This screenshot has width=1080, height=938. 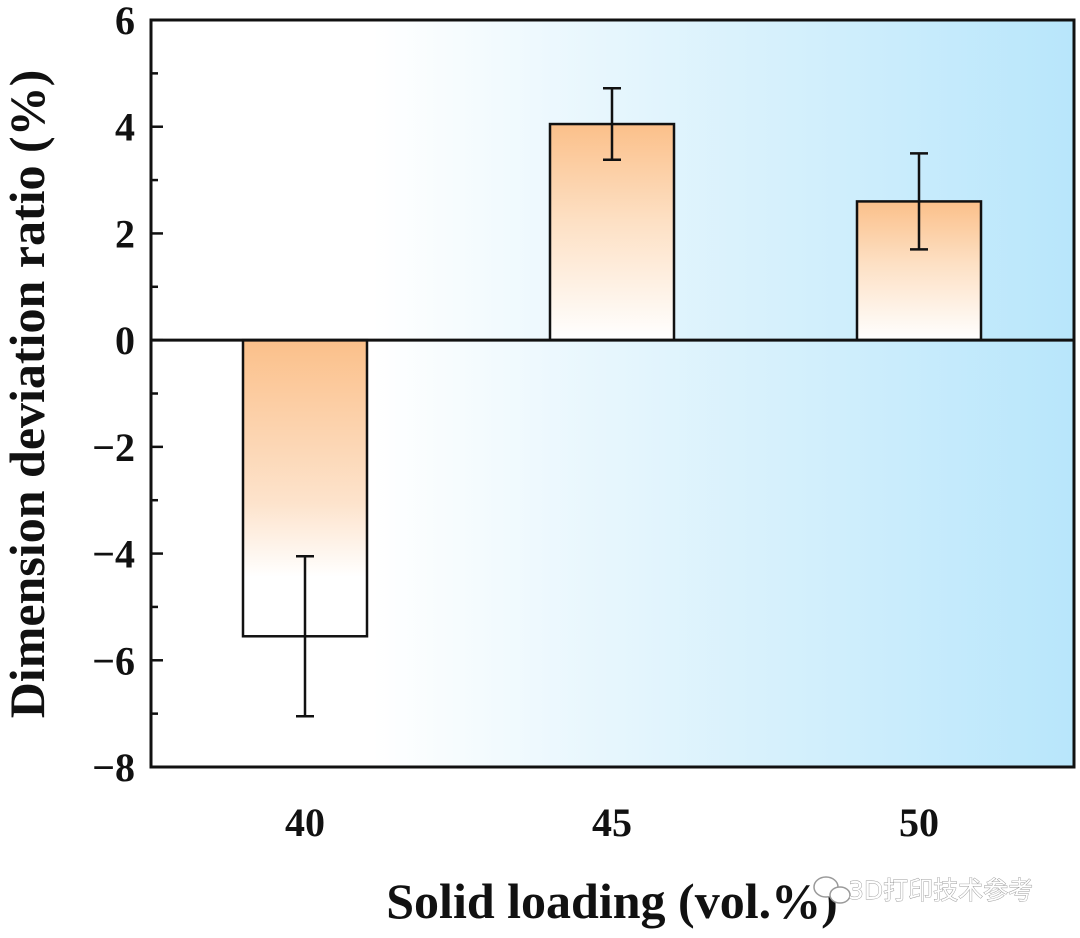 What do you see at coordinates (157, 393) in the screenshot?
I see `y-axis-ticks` at bounding box center [157, 393].